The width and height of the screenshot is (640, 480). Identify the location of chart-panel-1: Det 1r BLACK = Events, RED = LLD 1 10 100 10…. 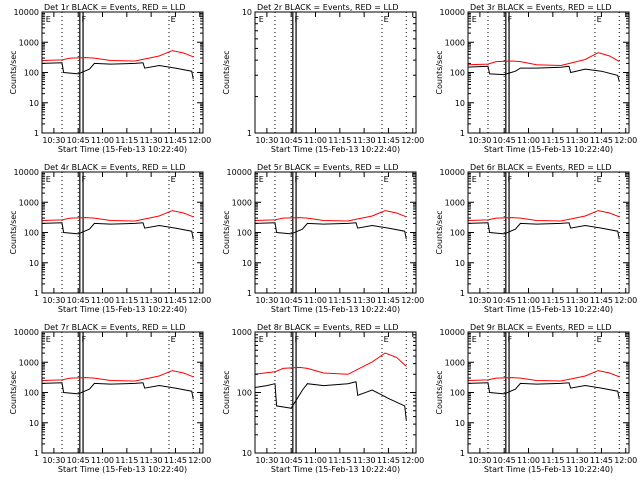
(110, 78).